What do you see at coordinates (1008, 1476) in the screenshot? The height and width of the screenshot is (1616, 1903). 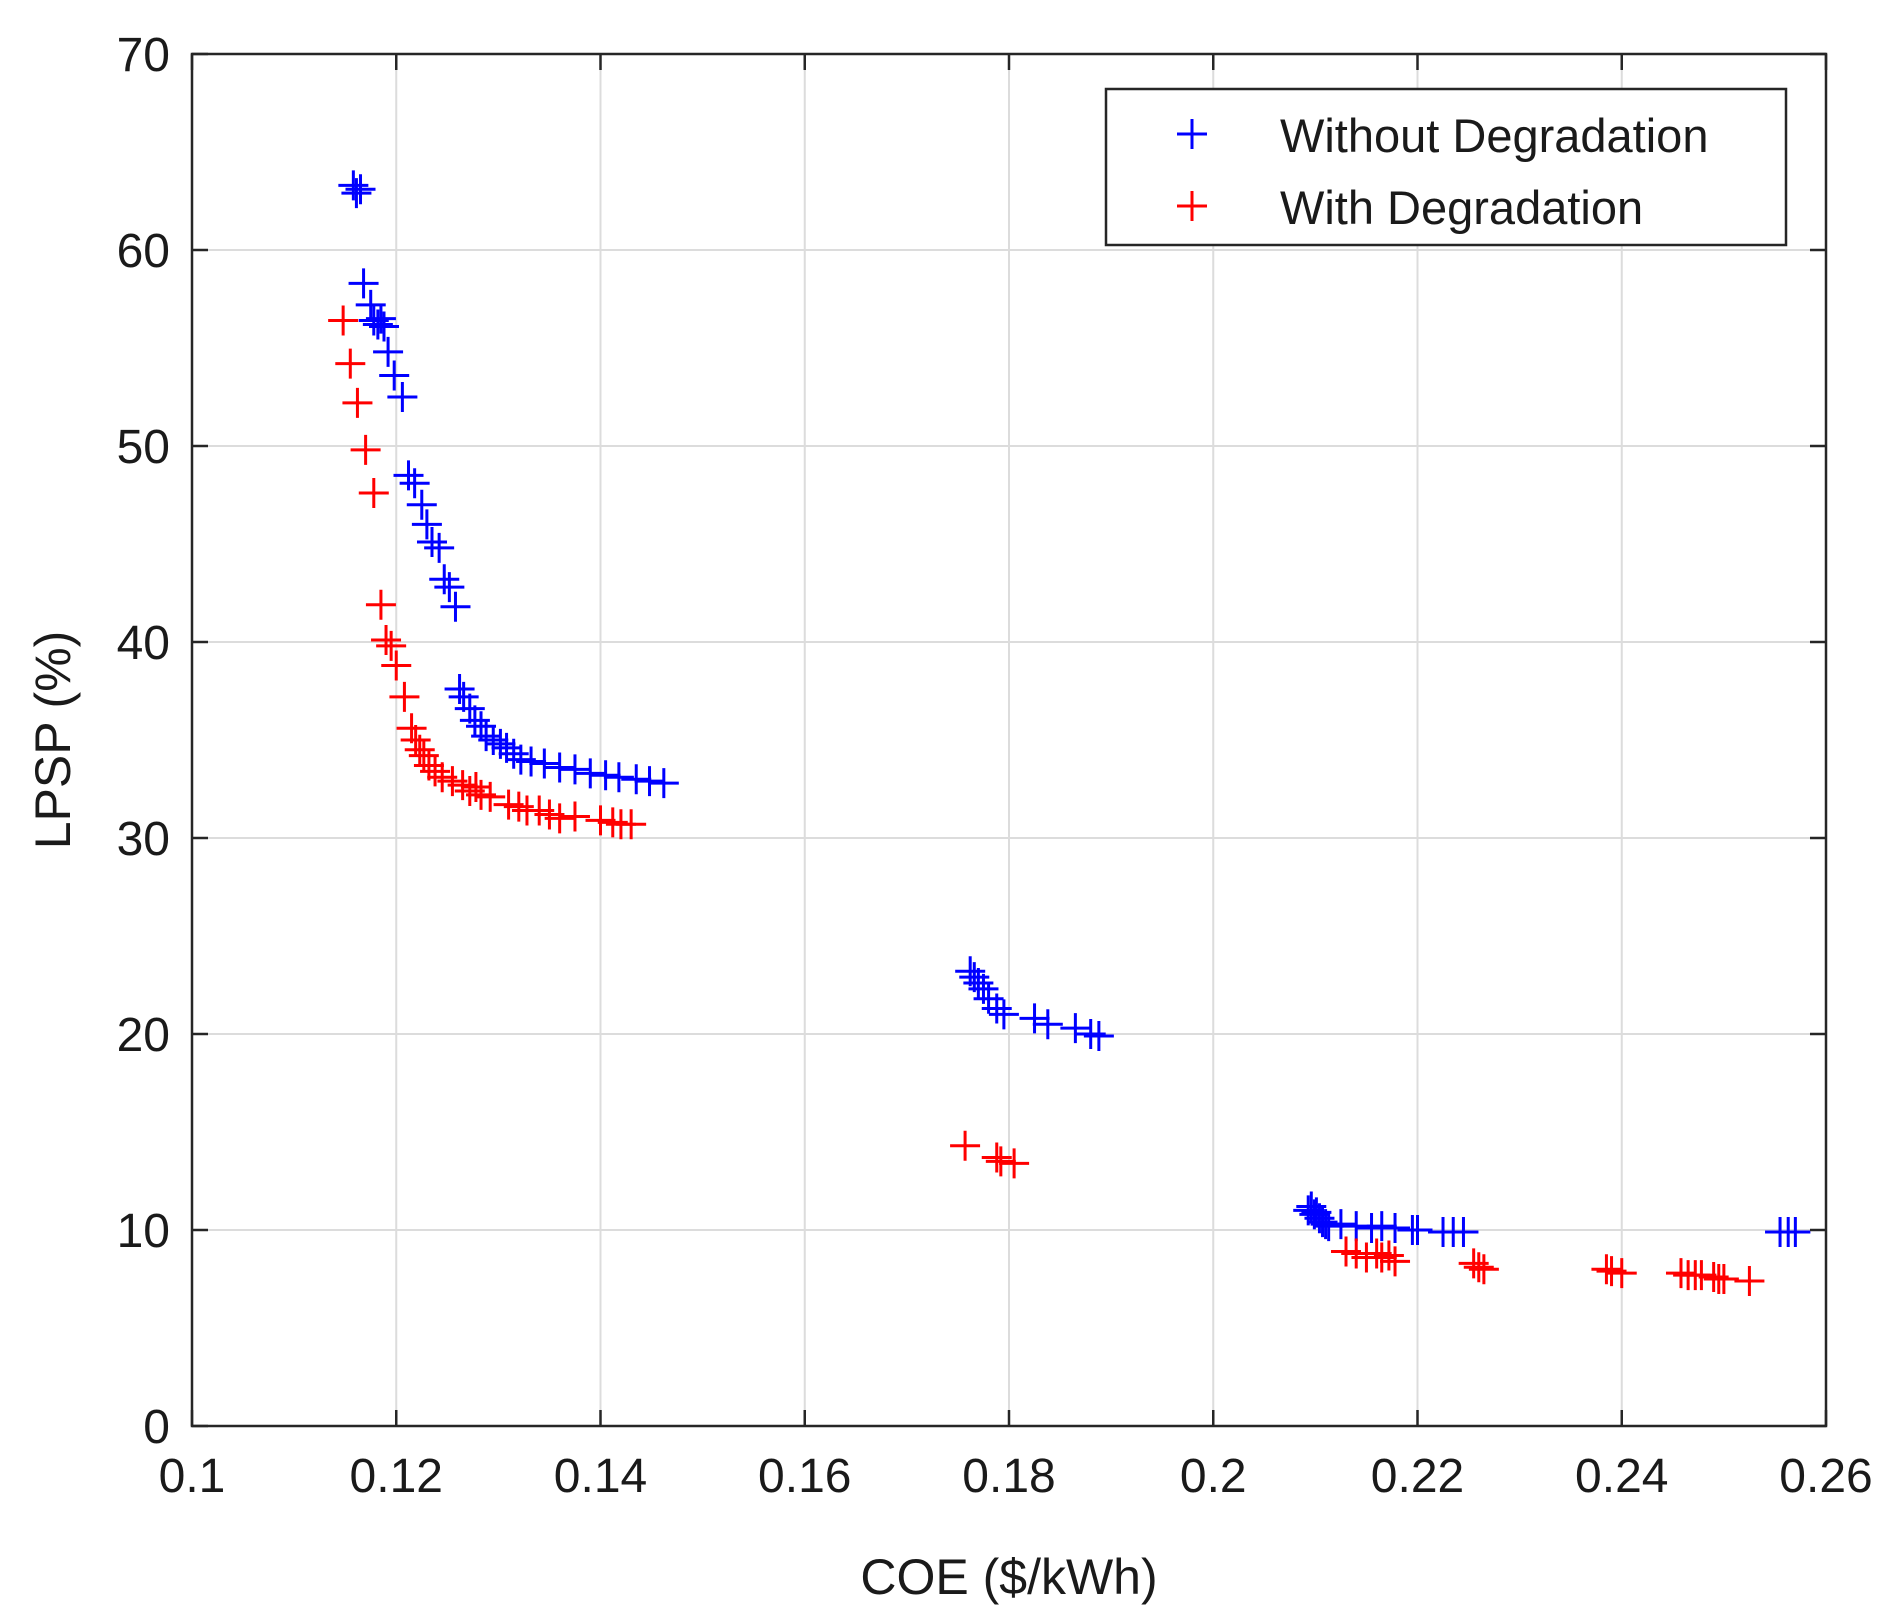 I see `x-tick-label: 0.18` at bounding box center [1008, 1476].